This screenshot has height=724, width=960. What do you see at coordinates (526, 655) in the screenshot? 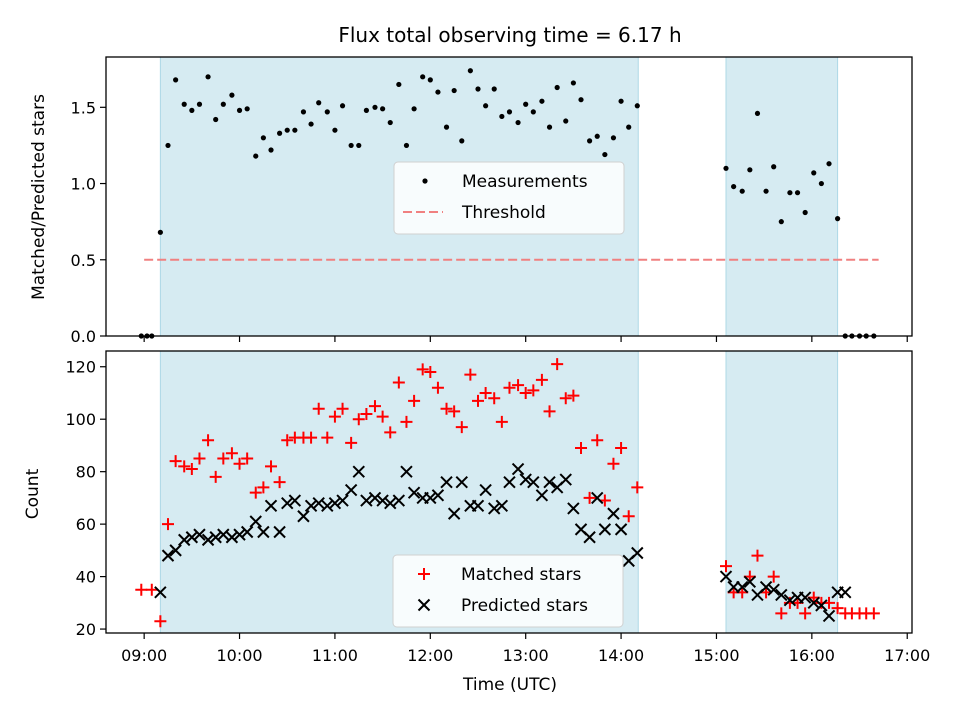
I see `x-tick-label: 13:00` at bounding box center [526, 655].